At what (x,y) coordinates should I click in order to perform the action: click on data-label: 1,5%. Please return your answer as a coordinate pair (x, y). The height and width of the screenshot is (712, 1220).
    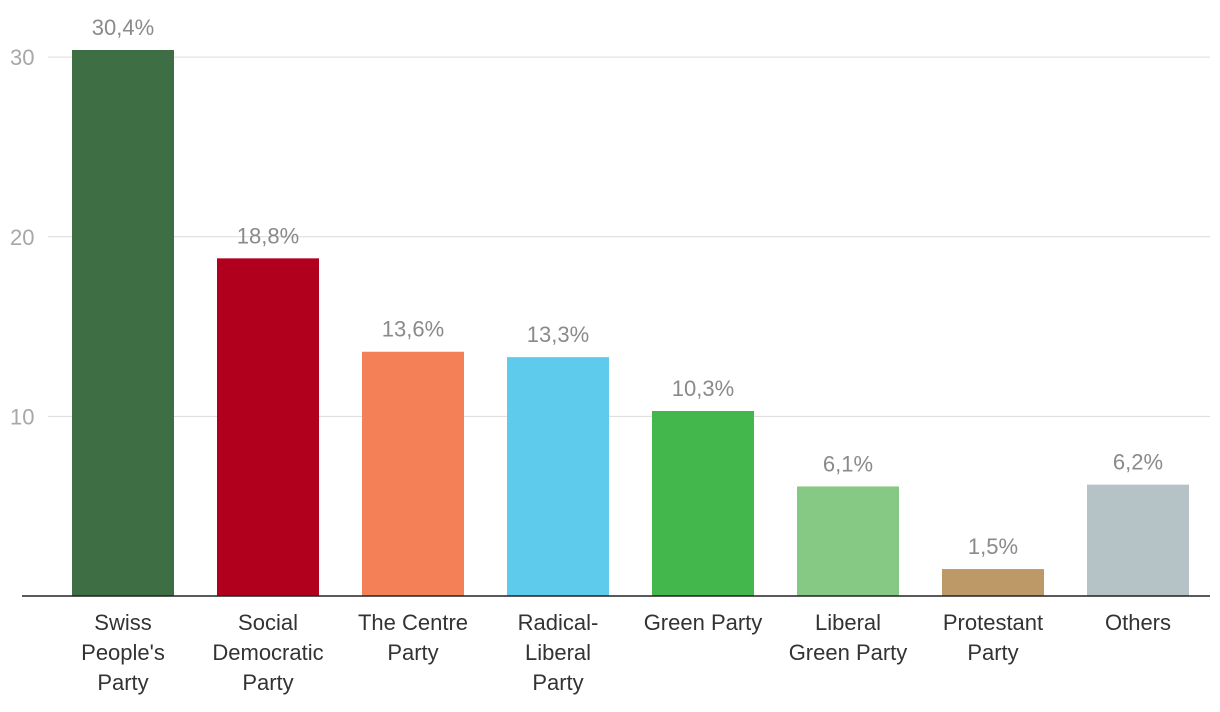
    Looking at the image, I should click on (993, 546).